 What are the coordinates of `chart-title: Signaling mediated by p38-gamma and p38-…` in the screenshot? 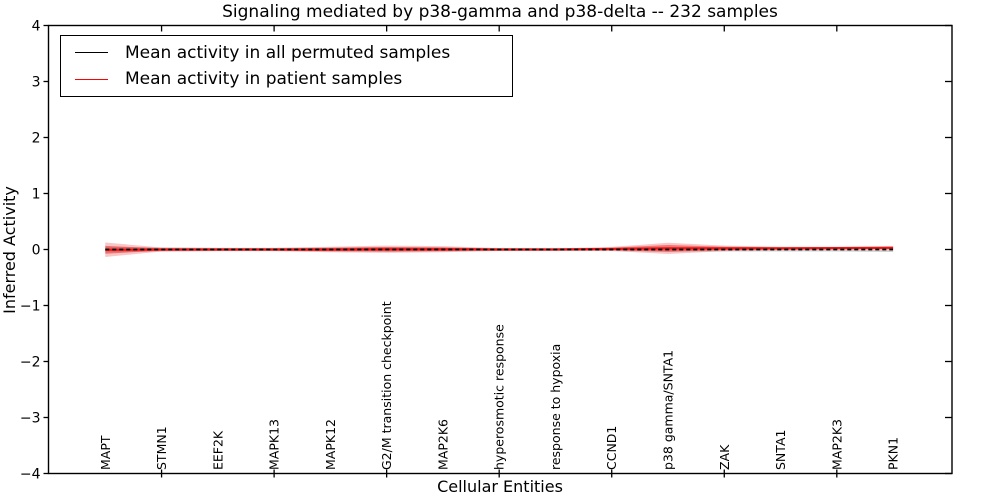 It's located at (500, 12).